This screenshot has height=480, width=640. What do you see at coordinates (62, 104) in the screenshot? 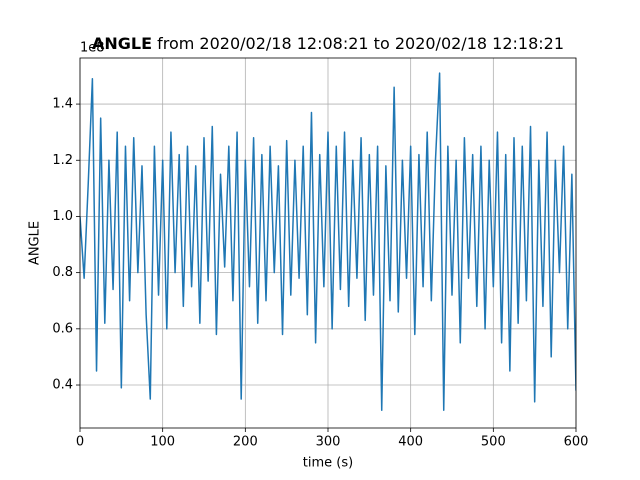
I see `y-tick-label: 1.4` at bounding box center [62, 104].